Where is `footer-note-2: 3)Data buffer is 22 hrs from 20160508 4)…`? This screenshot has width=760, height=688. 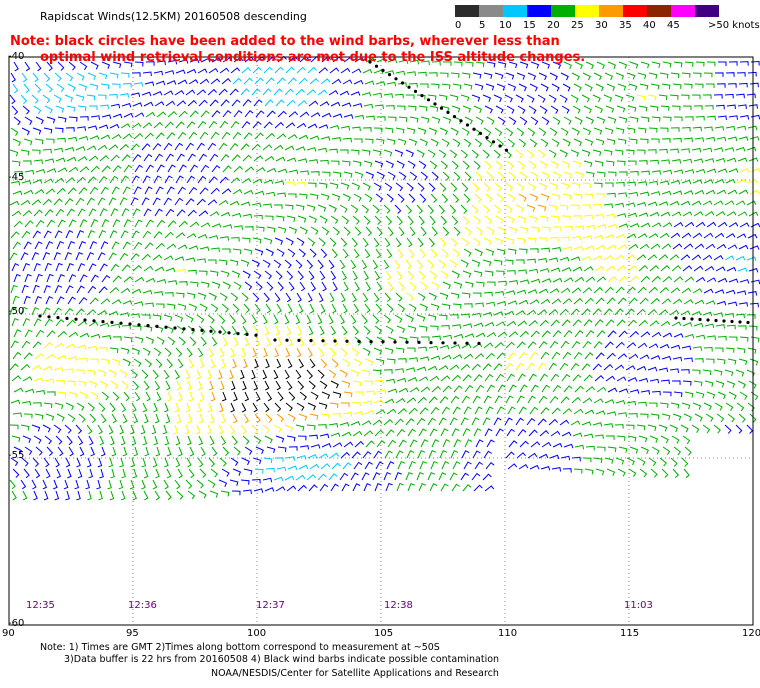 footer-note-2: 3)Data buffer is 22 hrs from 20160508 4)… is located at coordinates (282, 659).